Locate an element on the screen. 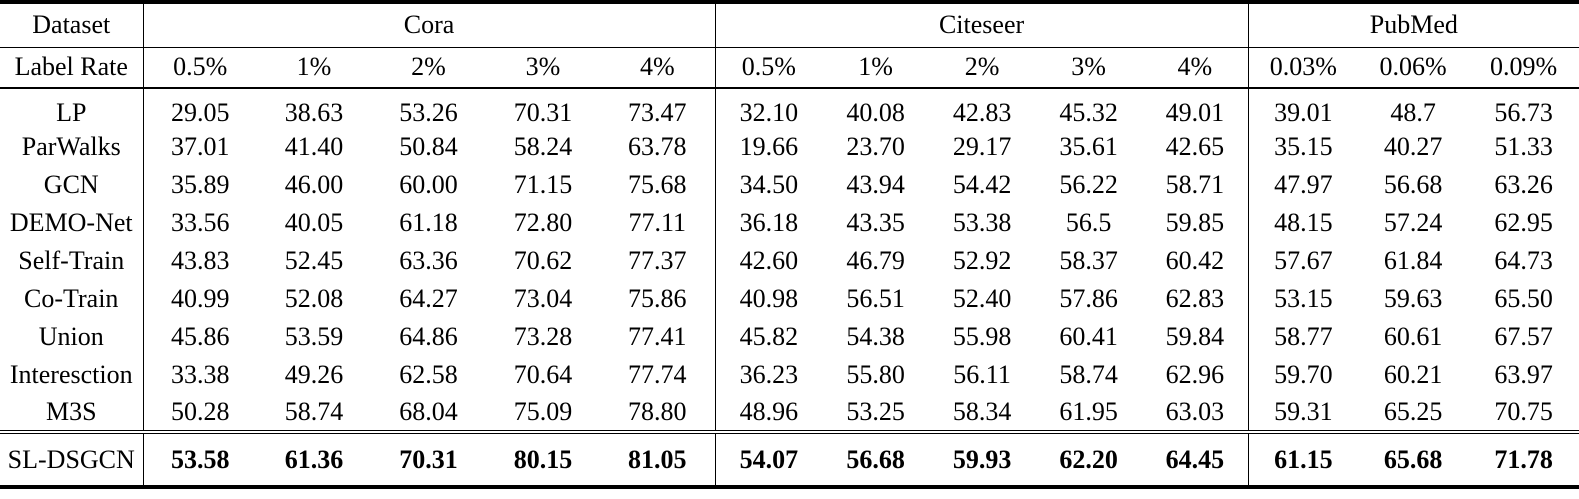  value-cell: 60.41 is located at coordinates (1088, 336).